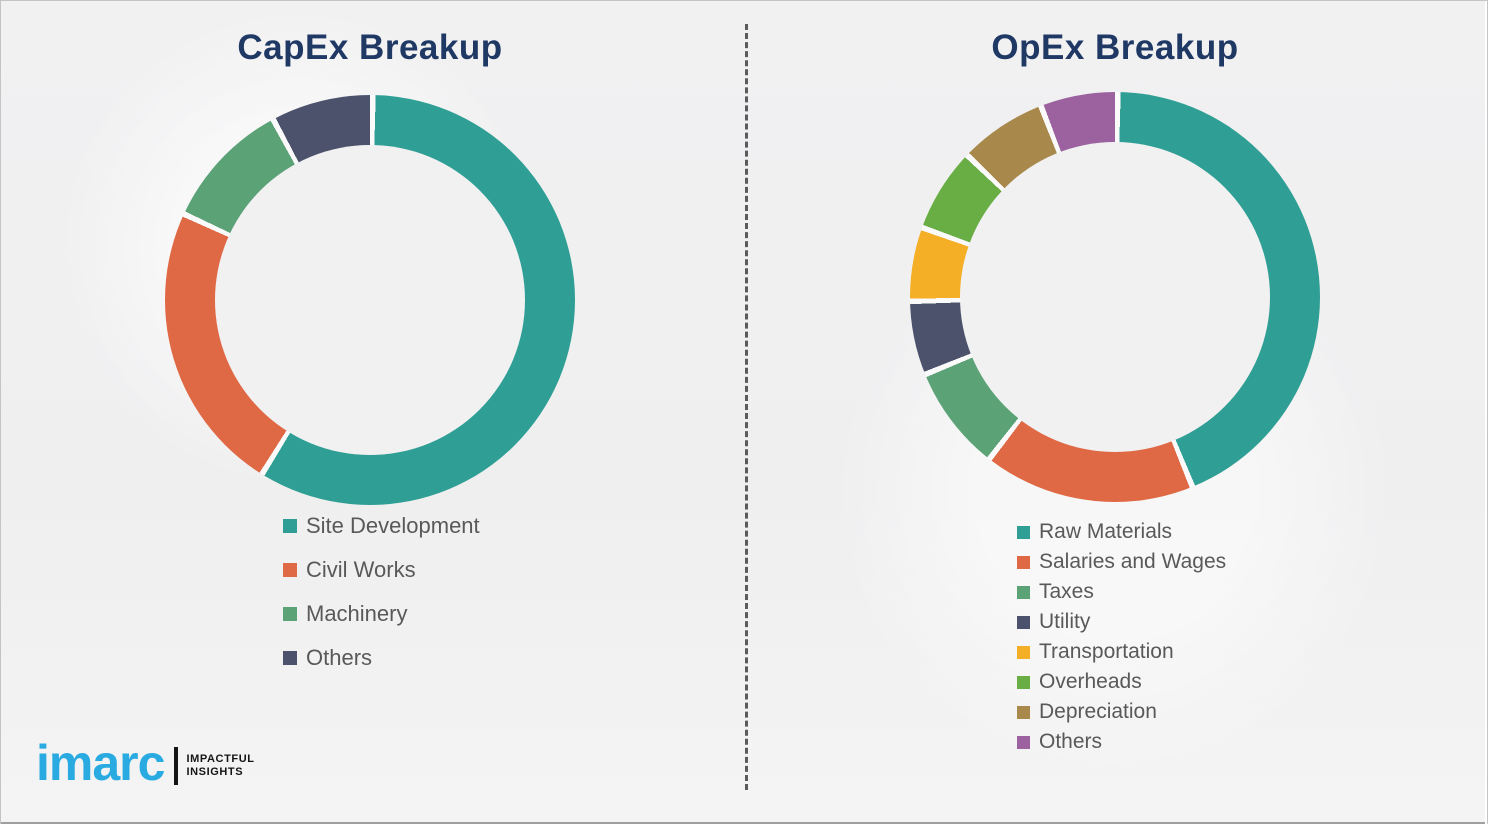 This screenshot has width=1488, height=836. Describe the element at coordinates (361, 569) in the screenshot. I see `legend-label: Civil Works` at that location.